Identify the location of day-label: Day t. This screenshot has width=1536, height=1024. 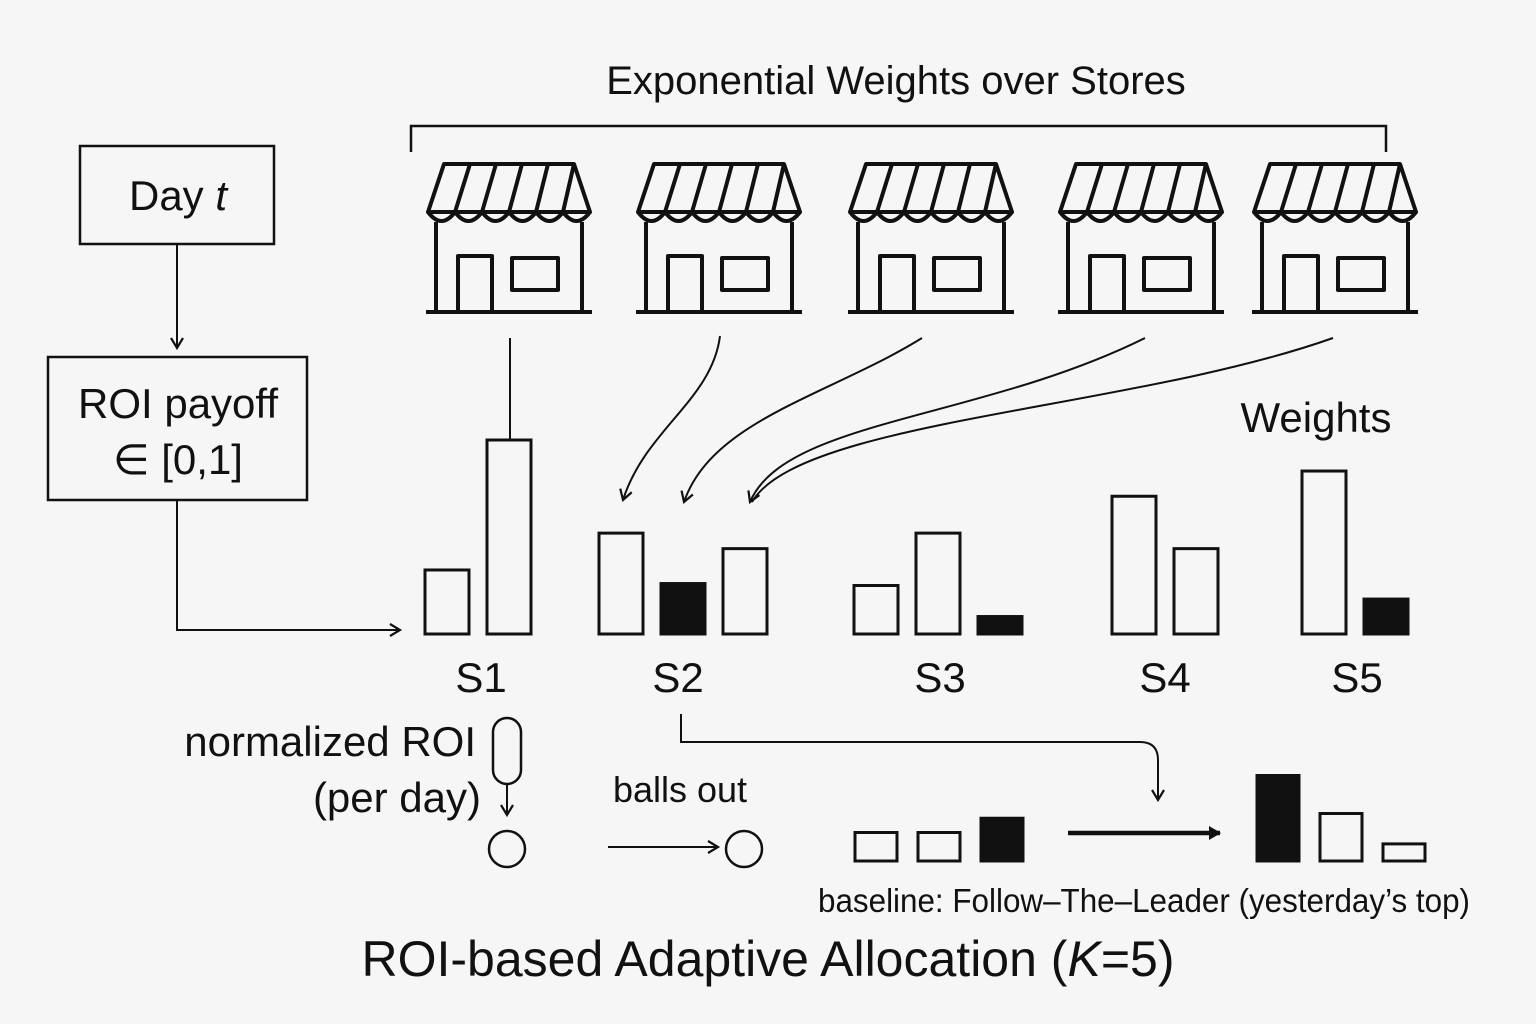
(179, 195).